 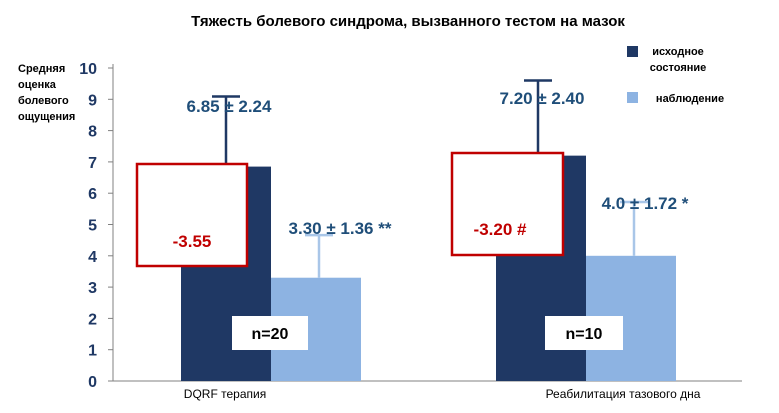 I want to click on difference-label: -3.55, so click(x=192, y=241).